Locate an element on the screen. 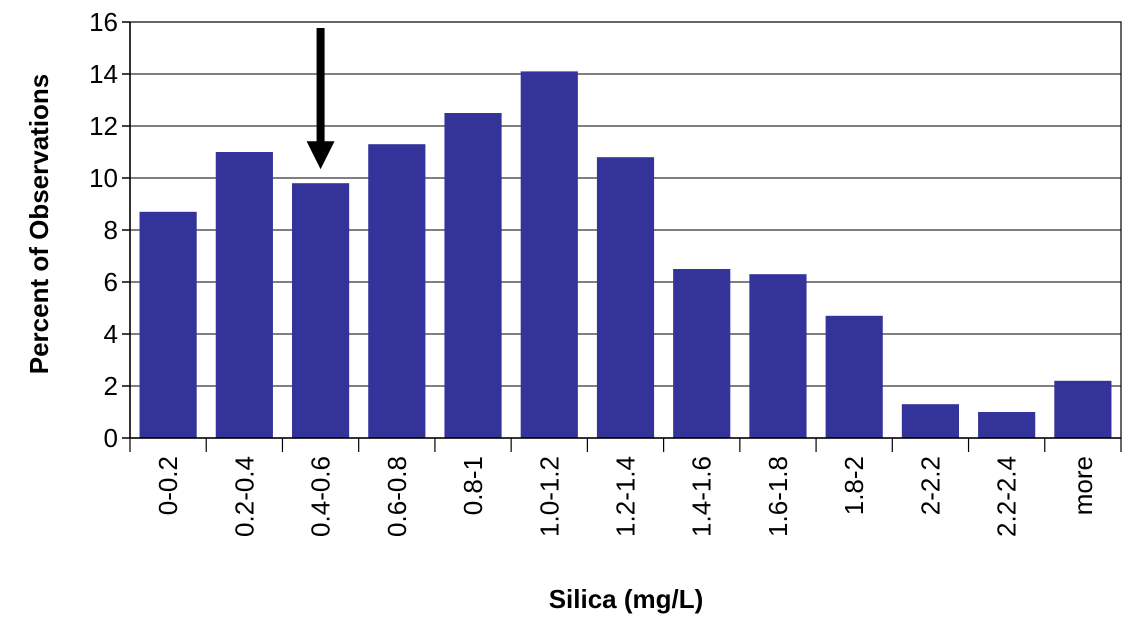  x-tick-label: 2-2.2 is located at coordinates (930, 485).